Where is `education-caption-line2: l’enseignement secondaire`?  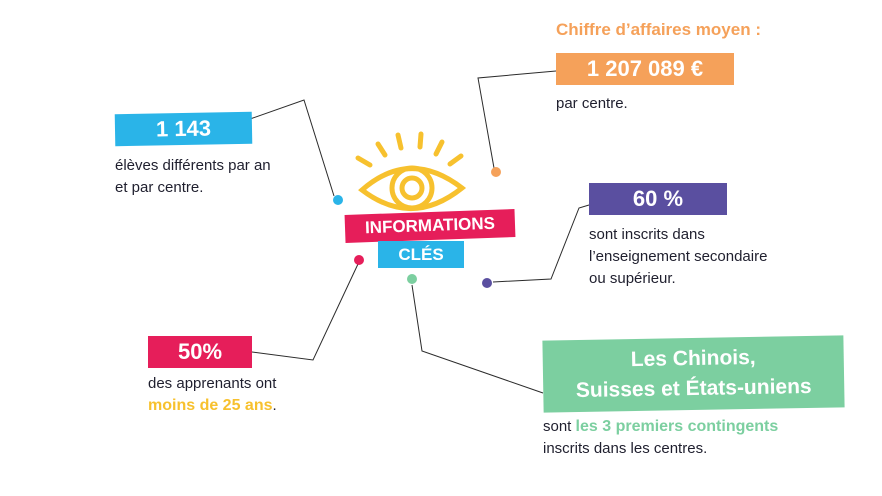 education-caption-line2: l’enseignement secondaire is located at coordinates (678, 256).